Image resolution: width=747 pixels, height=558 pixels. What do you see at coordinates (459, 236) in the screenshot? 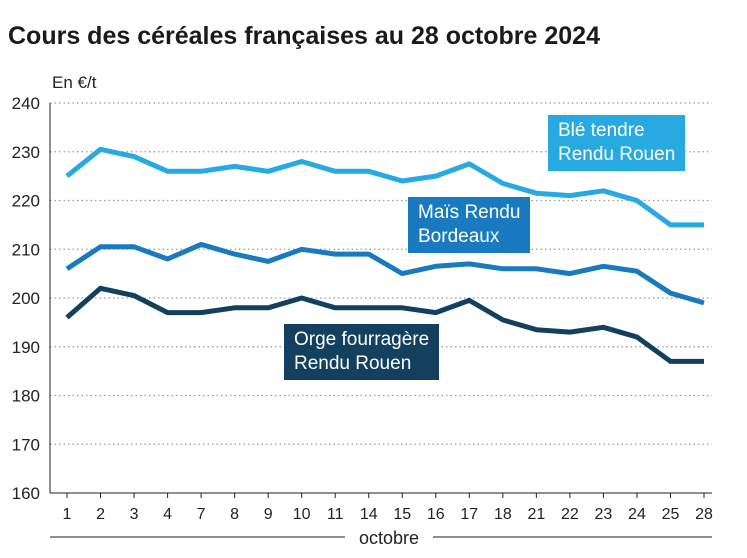
I see `series-label-mais-line2: Bordeaux` at bounding box center [459, 236].